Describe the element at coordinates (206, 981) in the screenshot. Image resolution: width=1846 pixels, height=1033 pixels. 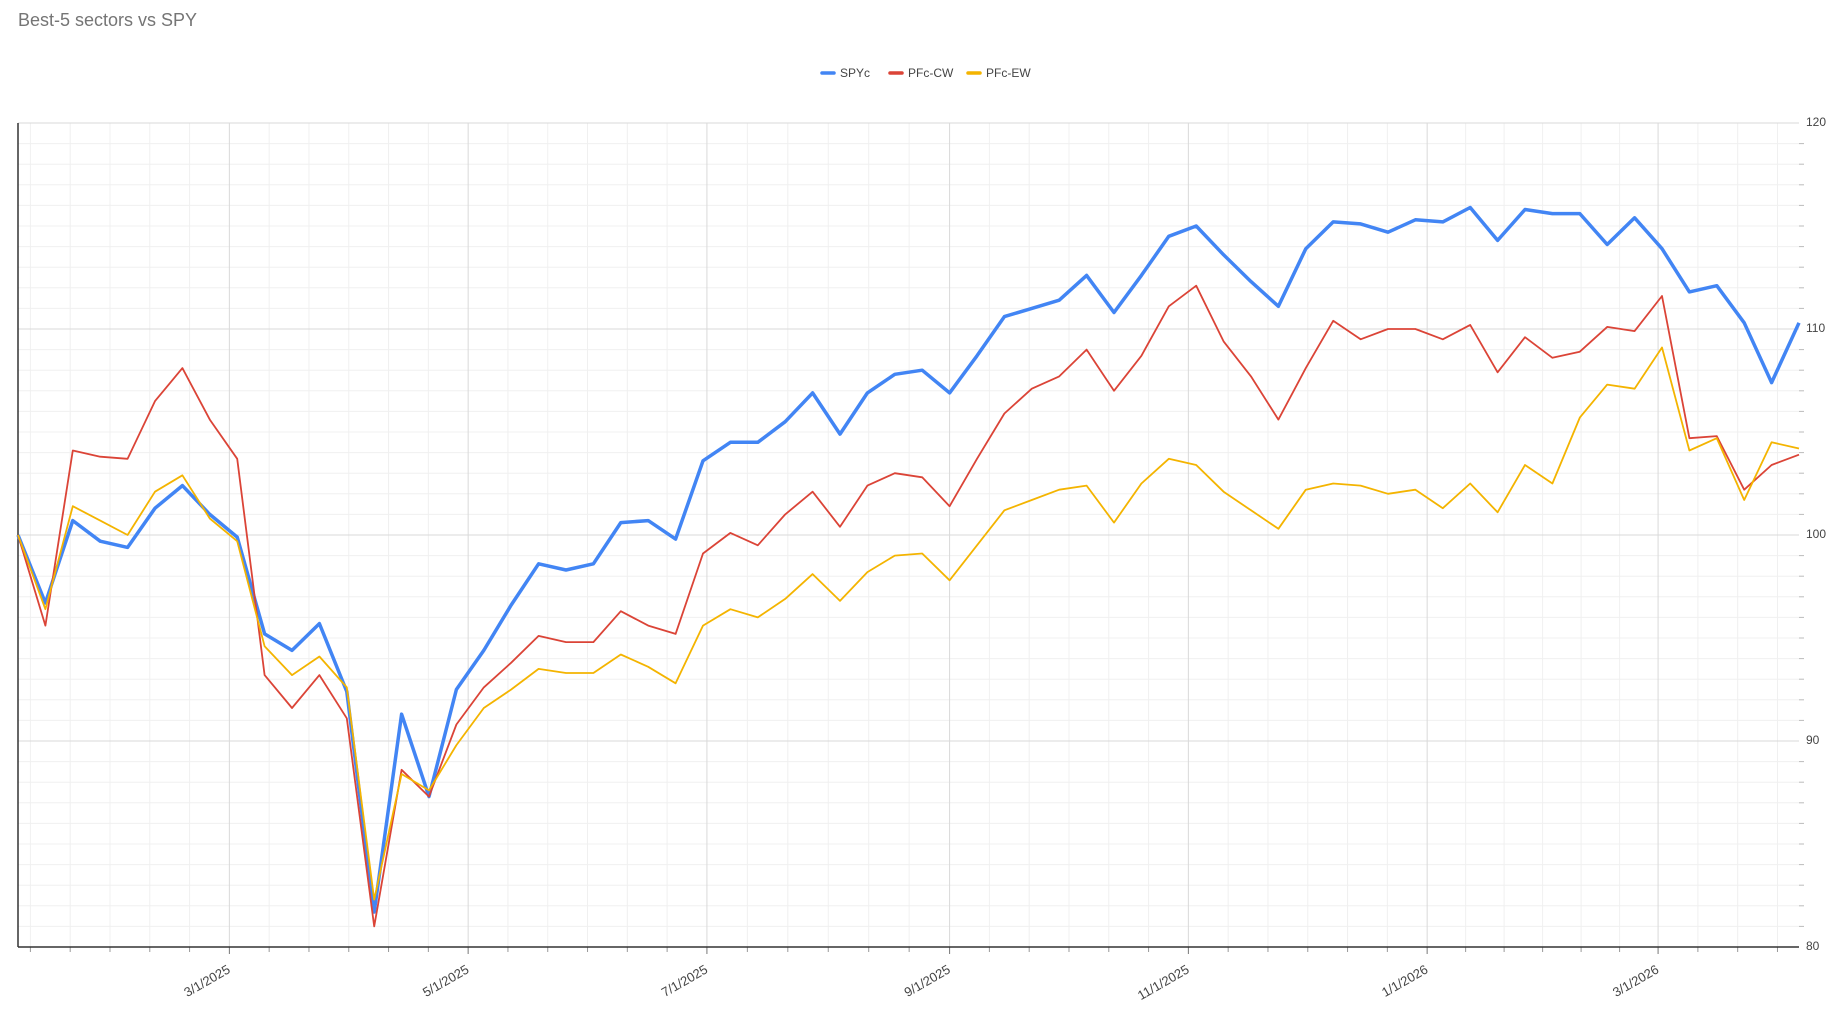
I see `x-tick-label: 3/1/2025` at that location.